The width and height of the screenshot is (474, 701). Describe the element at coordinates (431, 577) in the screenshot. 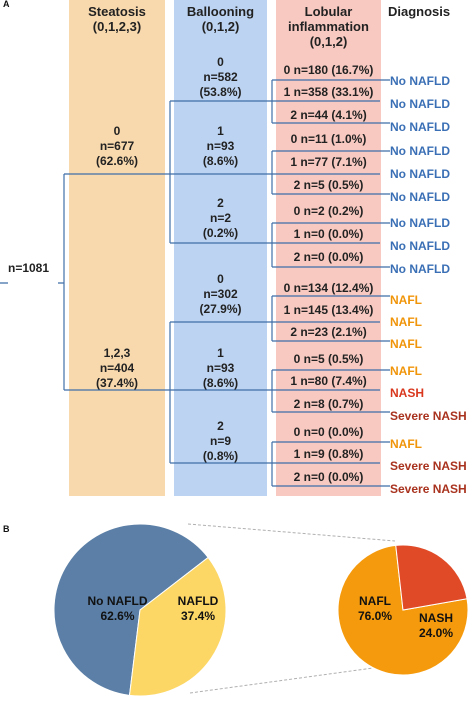

I see `pie-slice-nash` at that location.